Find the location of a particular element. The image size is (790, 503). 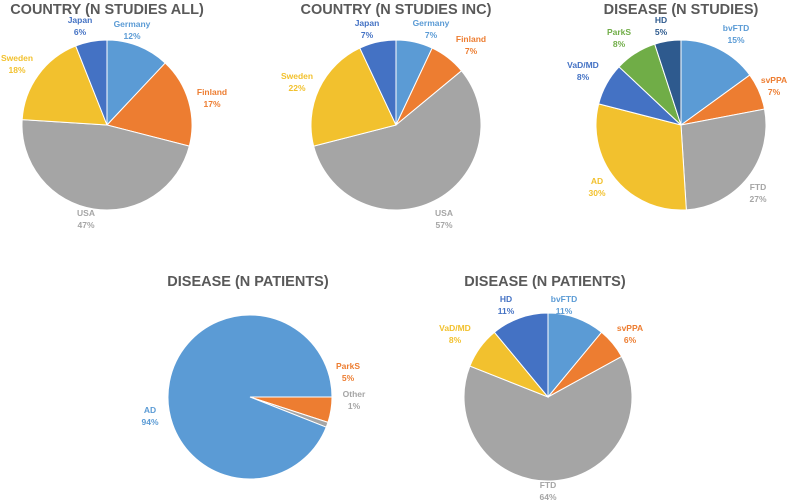

value-ad: 94% is located at coordinates (149, 422).